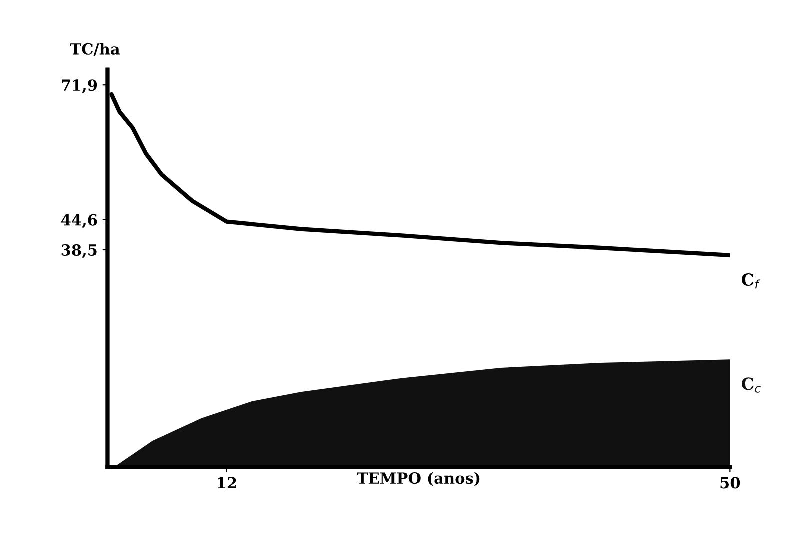  Describe the element at coordinates (79, 221) in the screenshot. I see `y-tick-label: 44,6` at that location.